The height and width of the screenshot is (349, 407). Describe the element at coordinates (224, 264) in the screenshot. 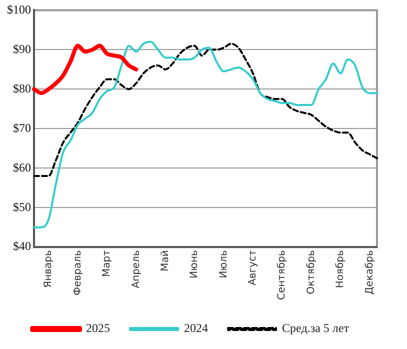

I see `x-tick-label: Июль` at that location.